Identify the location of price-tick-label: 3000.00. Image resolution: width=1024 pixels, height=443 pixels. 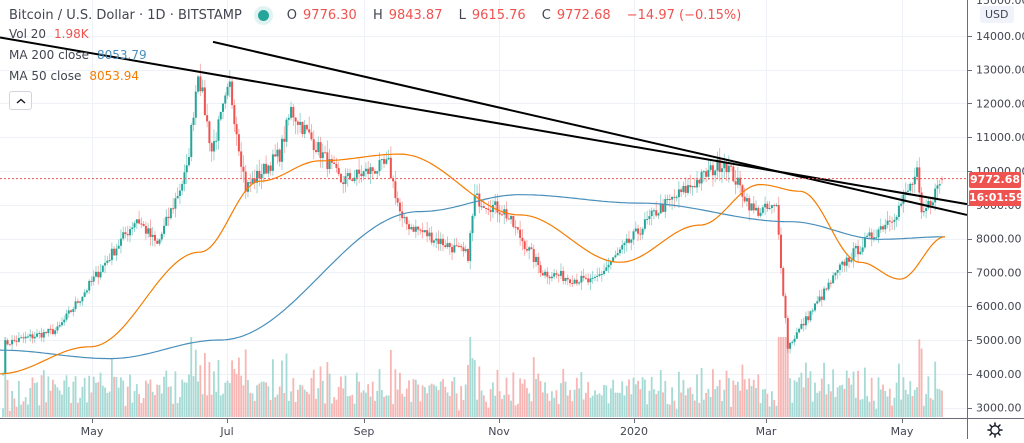
(999, 408).